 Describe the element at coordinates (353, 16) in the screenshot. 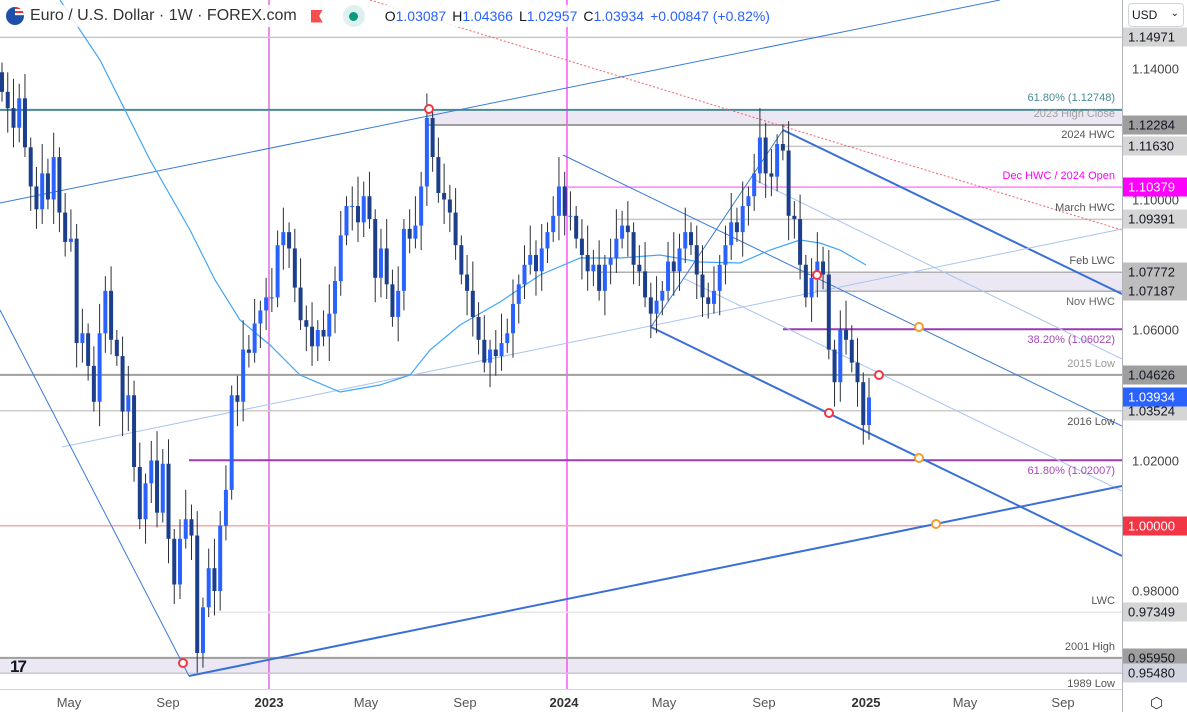

I see `market-open-status-icon` at that location.